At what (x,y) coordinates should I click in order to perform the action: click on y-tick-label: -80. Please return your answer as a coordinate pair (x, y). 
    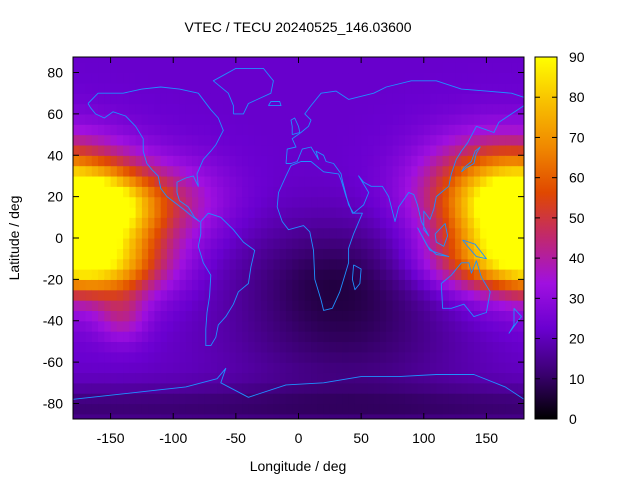
    Looking at the image, I should click on (53, 403).